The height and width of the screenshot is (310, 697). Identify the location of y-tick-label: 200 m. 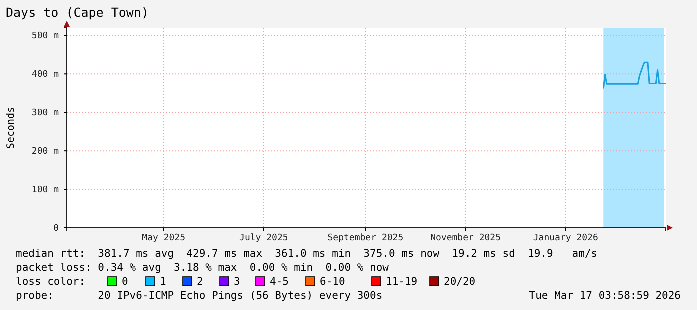
(45, 151).